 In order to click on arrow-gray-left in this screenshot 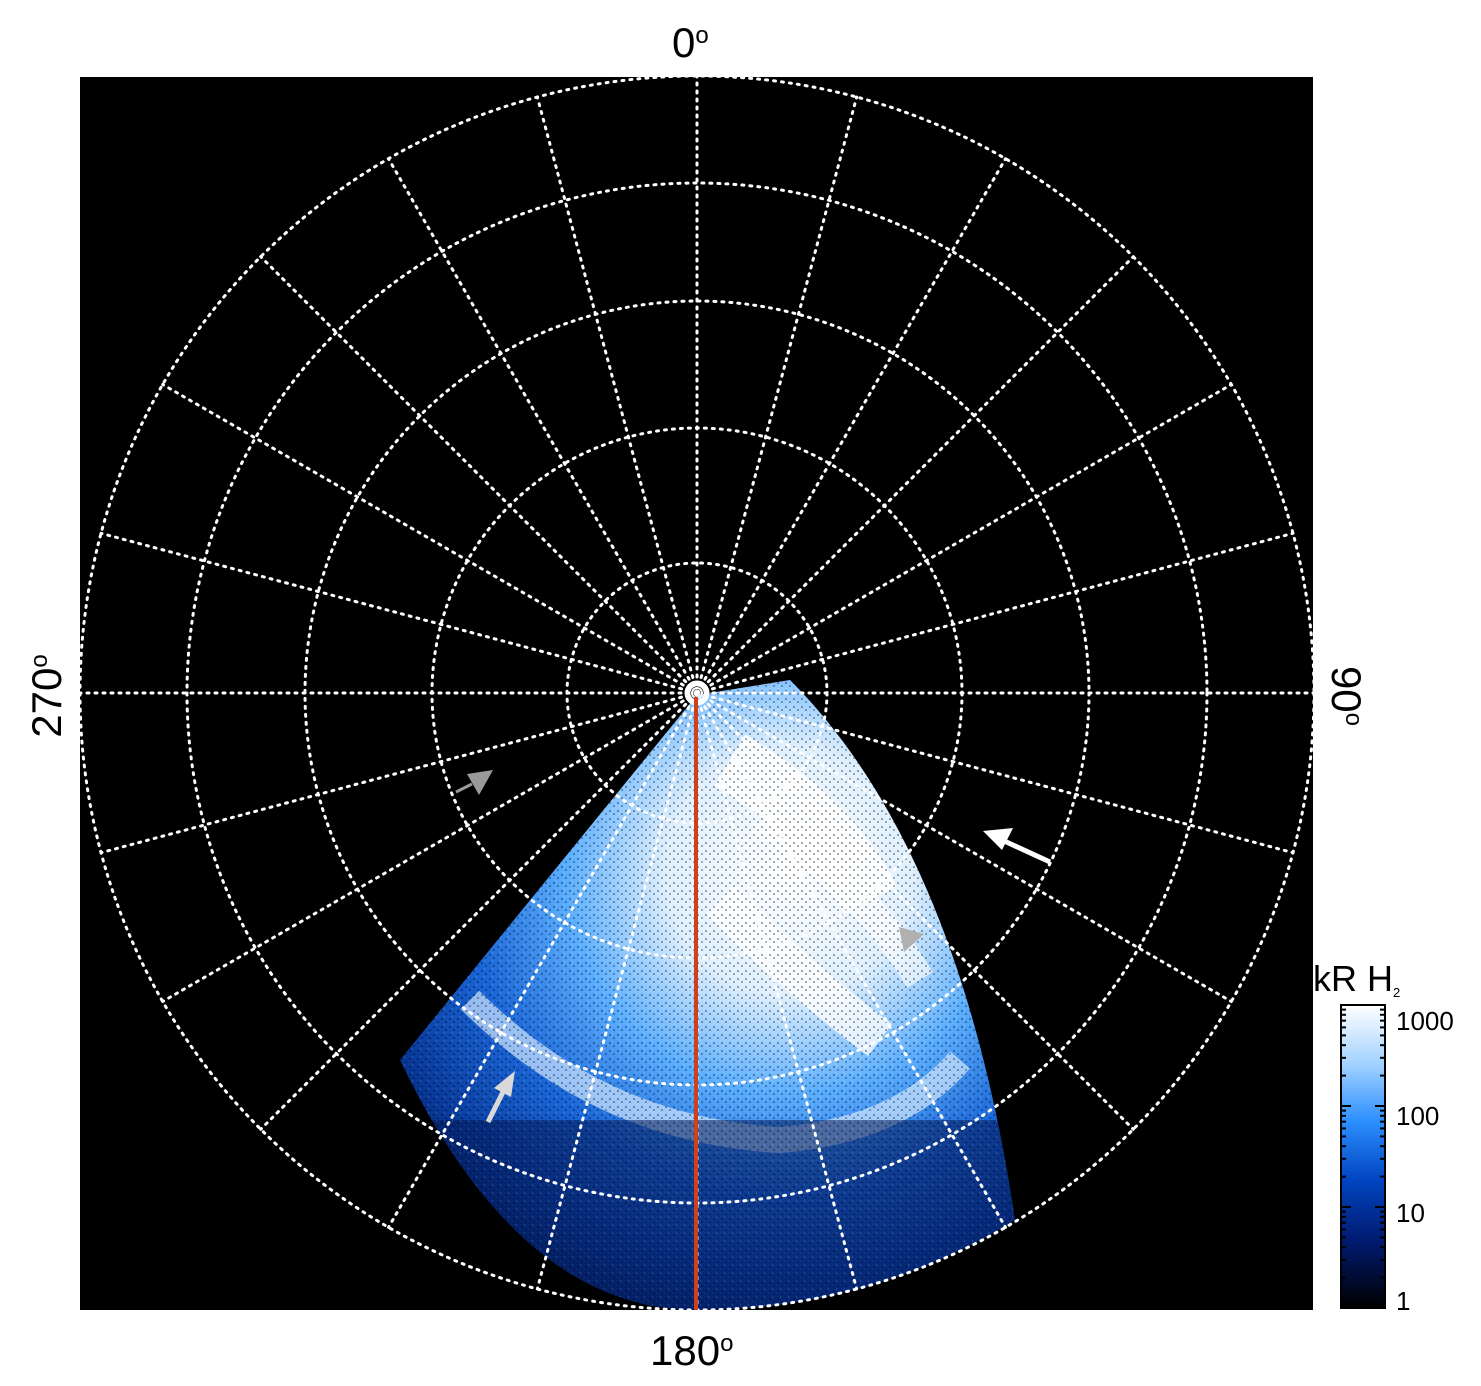, I will do `click(474, 782)`.